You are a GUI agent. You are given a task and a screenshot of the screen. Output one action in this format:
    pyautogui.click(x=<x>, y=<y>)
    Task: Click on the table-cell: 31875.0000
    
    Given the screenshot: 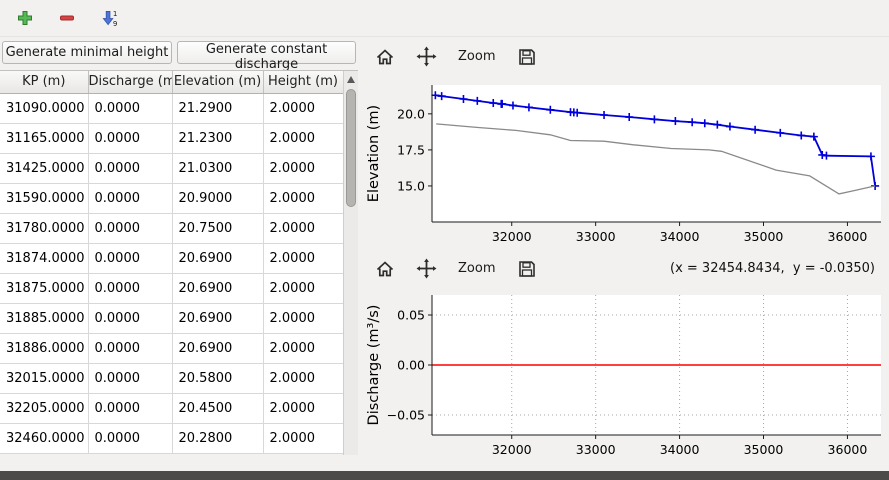 What is the action you would take?
    pyautogui.click(x=44, y=288)
    